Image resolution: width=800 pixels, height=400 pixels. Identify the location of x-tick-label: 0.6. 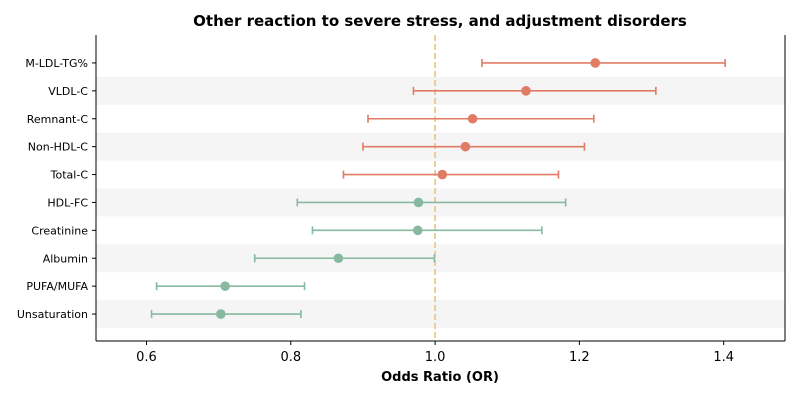
(146, 357).